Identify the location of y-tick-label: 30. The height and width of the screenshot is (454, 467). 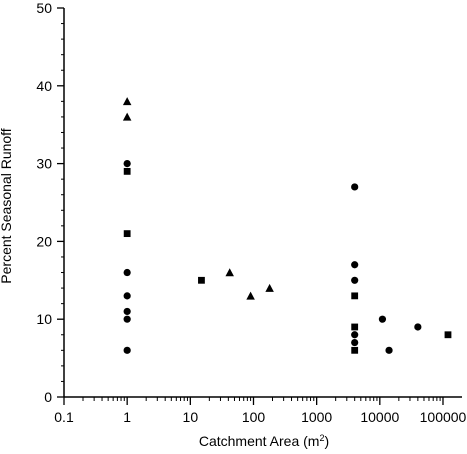
(44, 164).